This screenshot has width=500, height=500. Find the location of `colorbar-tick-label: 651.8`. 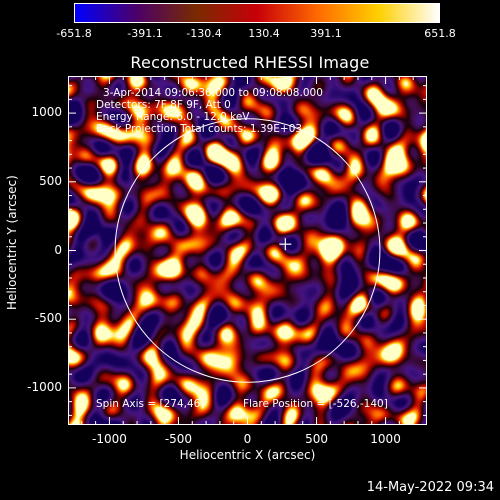

colorbar-tick-label: 651.8 is located at coordinates (440, 33).